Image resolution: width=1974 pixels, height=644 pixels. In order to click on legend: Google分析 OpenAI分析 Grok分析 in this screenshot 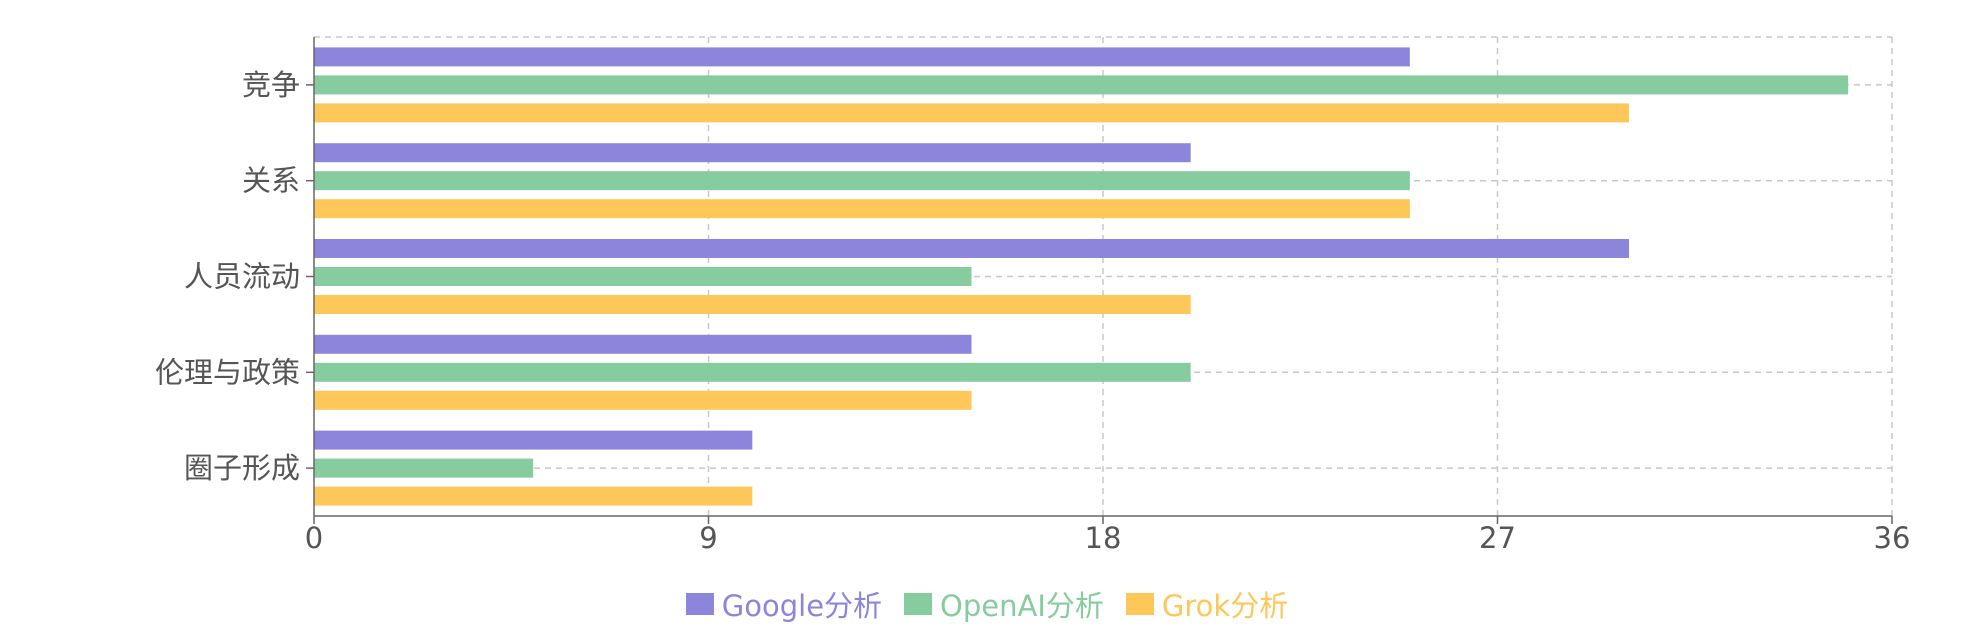, I will do `click(987, 604)`.